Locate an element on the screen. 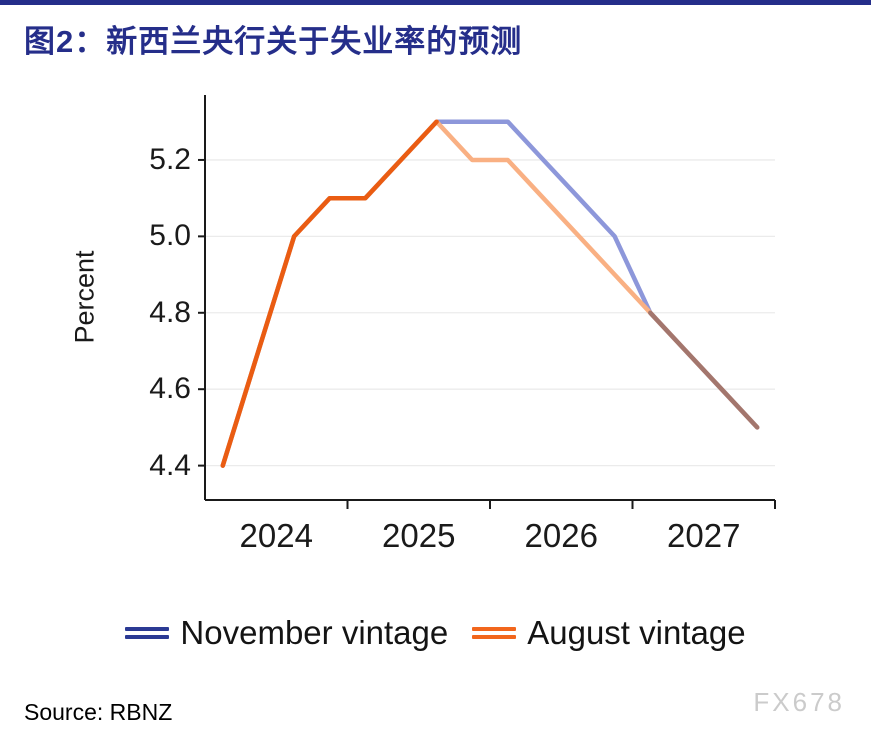 This screenshot has height=738, width=871. y-tick-label: 4.8 is located at coordinates (170, 312).